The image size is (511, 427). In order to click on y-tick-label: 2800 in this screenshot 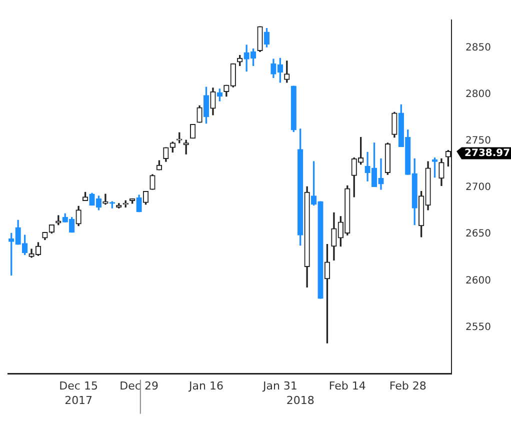, I will do `click(479, 94)`.